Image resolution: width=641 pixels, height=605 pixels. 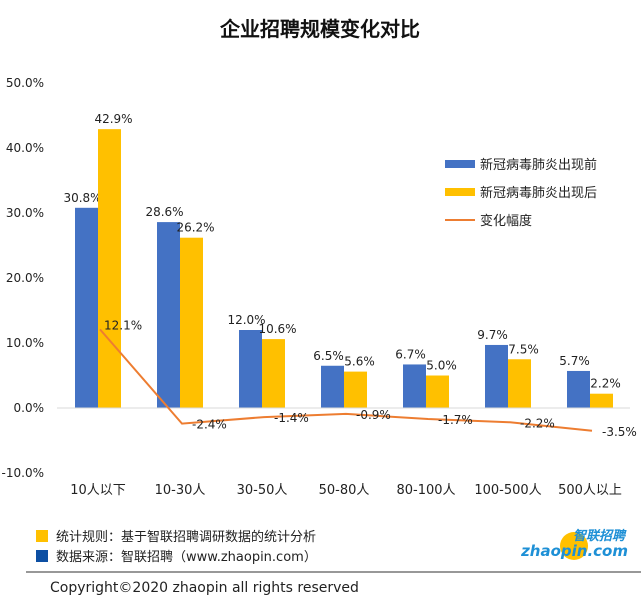 I want to click on line-label: -1.4%, so click(x=291, y=418).